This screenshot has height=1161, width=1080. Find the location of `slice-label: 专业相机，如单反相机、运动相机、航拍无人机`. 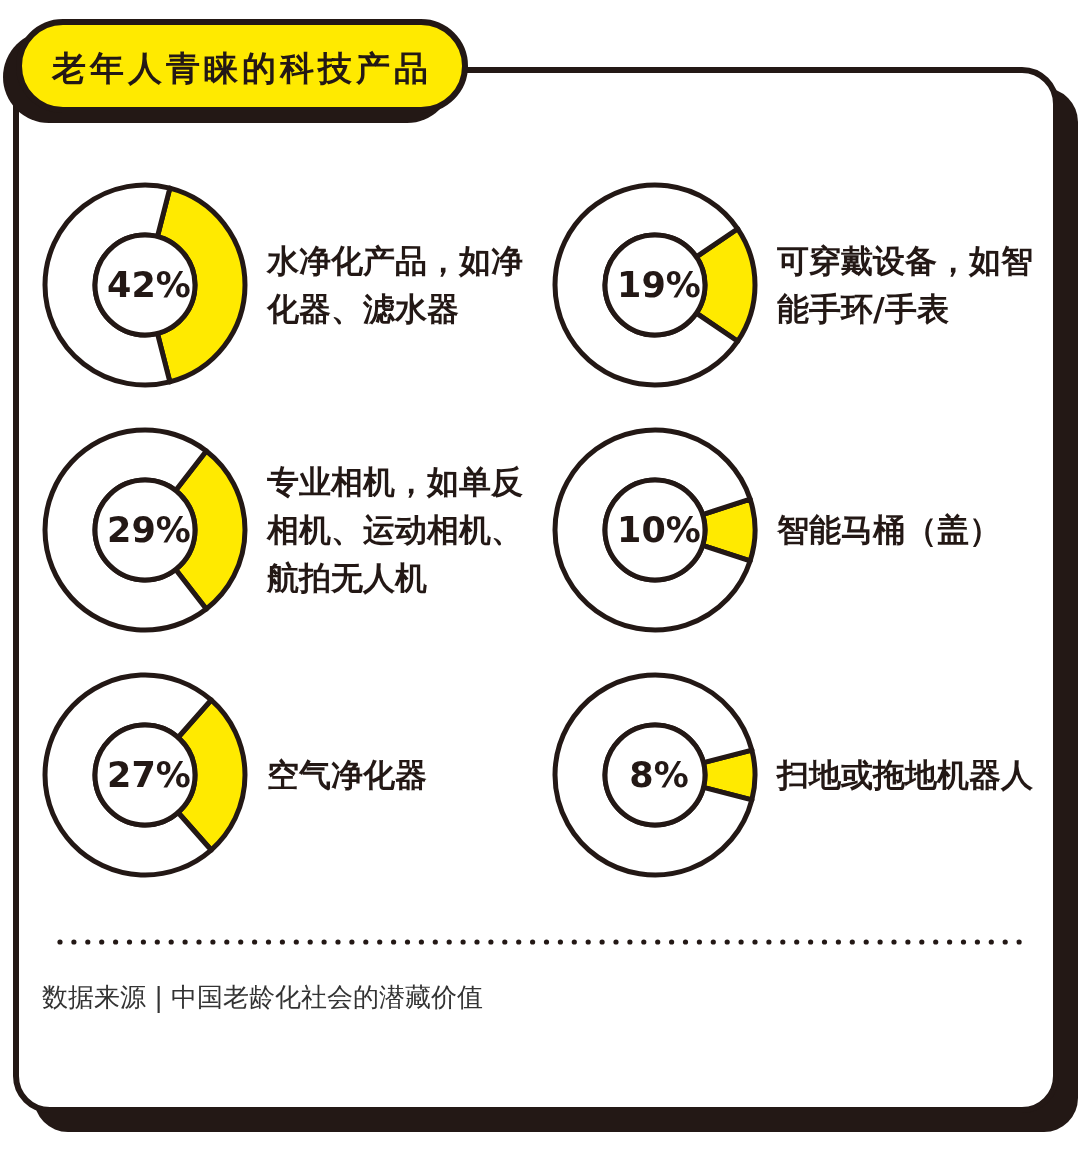

slice-label: 专业相机，如单反相机、运动相机、航拍无人机 is located at coordinates (394, 530).